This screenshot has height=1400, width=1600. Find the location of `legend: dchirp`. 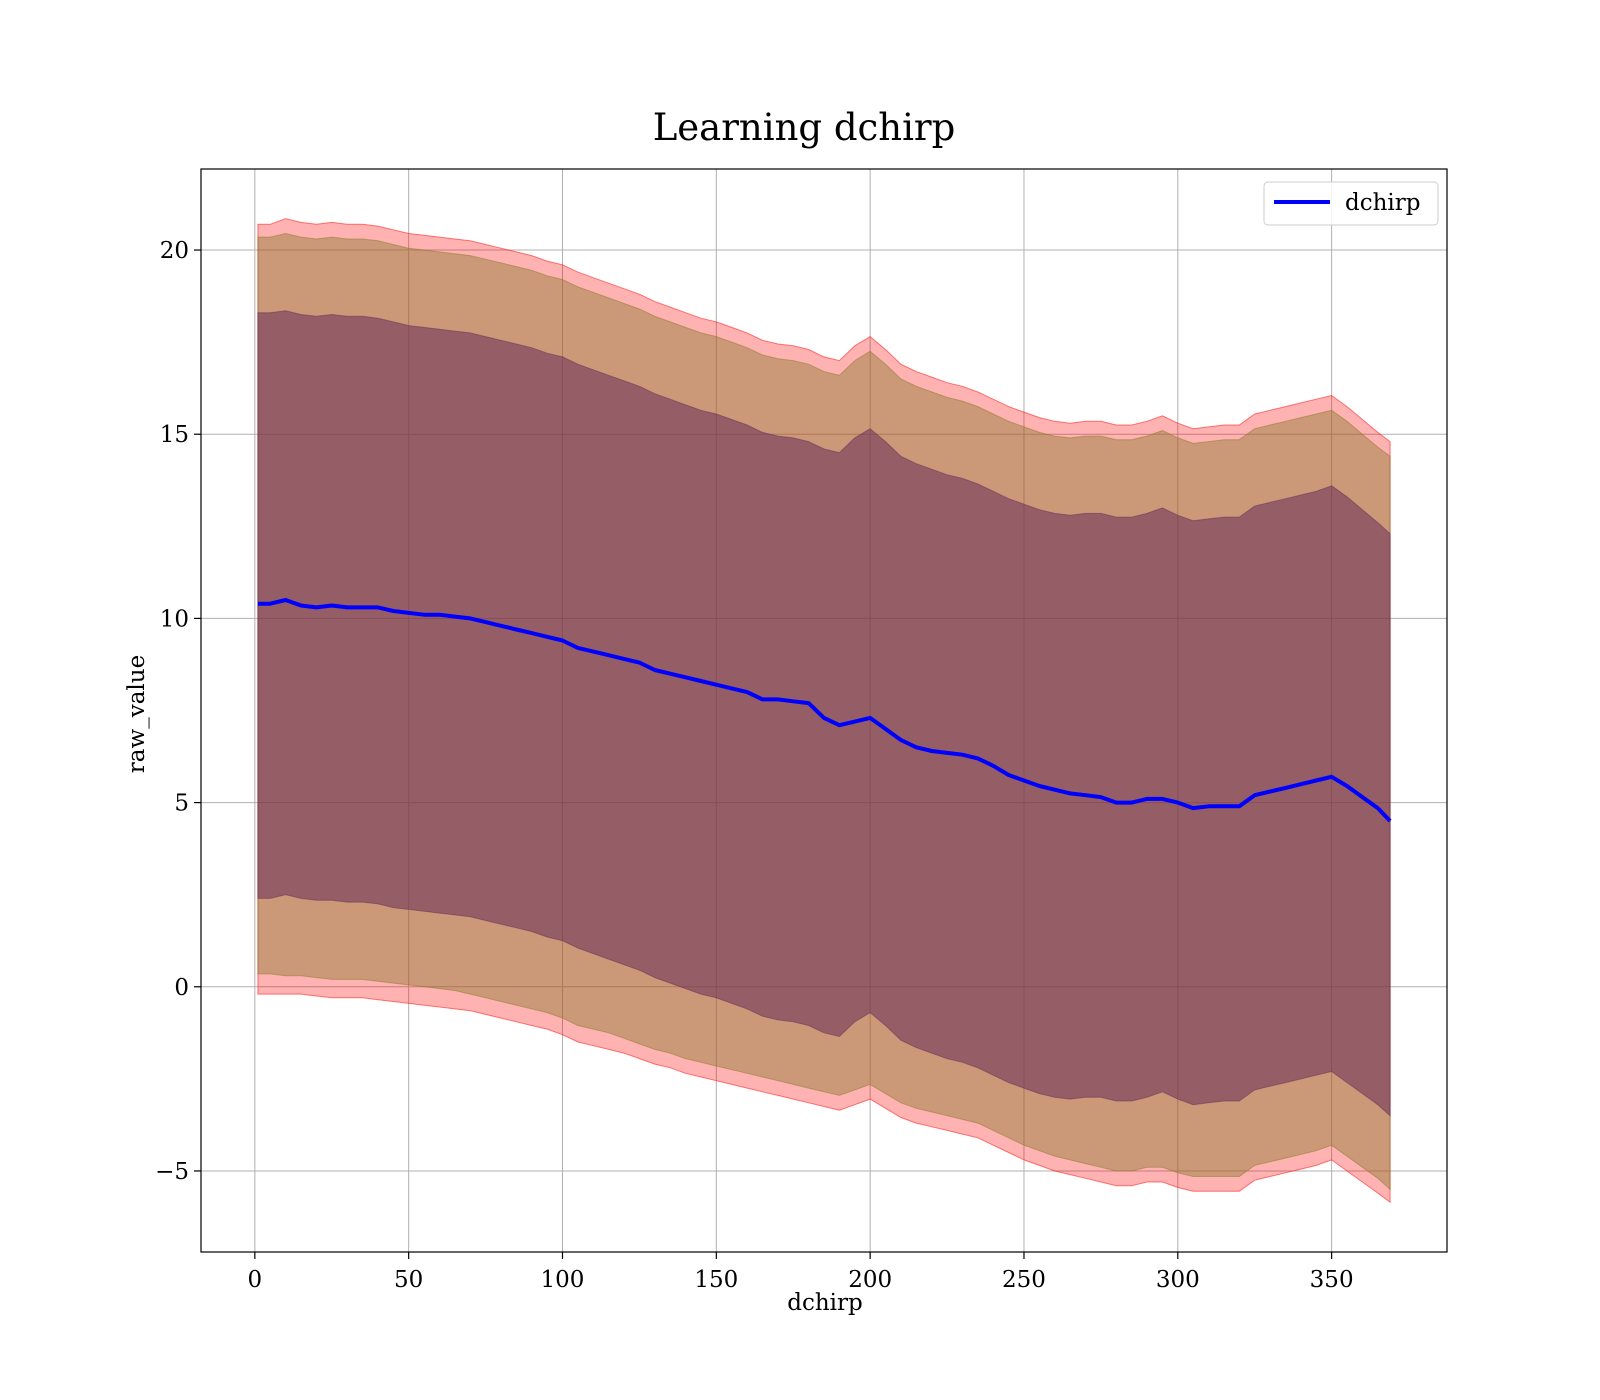

legend: dchirp is located at coordinates (1351, 203).